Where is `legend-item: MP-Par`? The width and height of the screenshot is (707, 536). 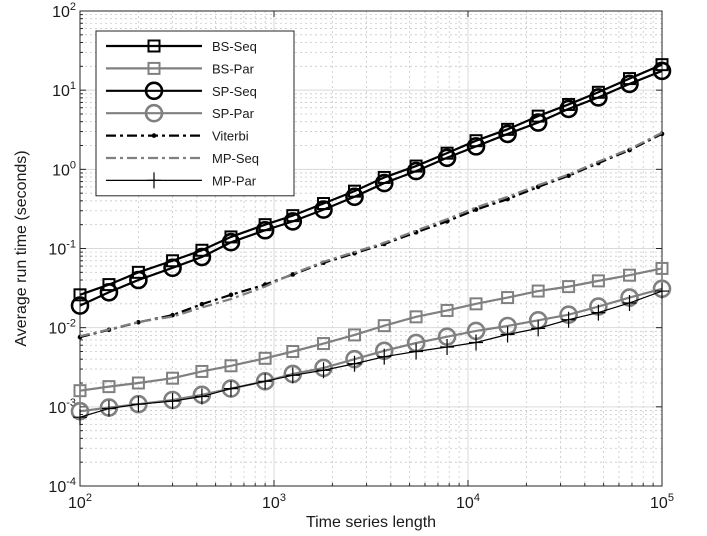
legend-item: MP-Par is located at coordinates (181, 180).